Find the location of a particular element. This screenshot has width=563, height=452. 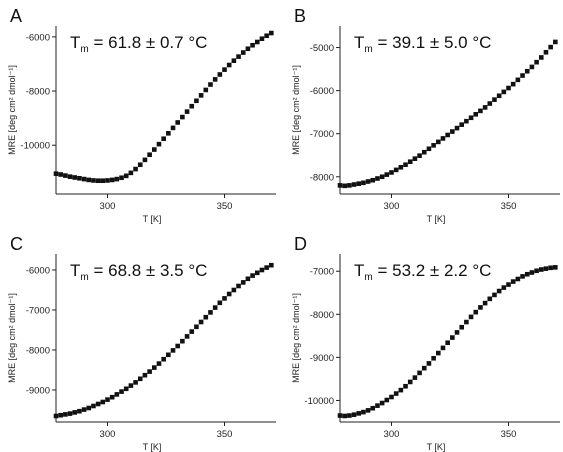

y-tick-label: -6000 is located at coordinates (38, 37).